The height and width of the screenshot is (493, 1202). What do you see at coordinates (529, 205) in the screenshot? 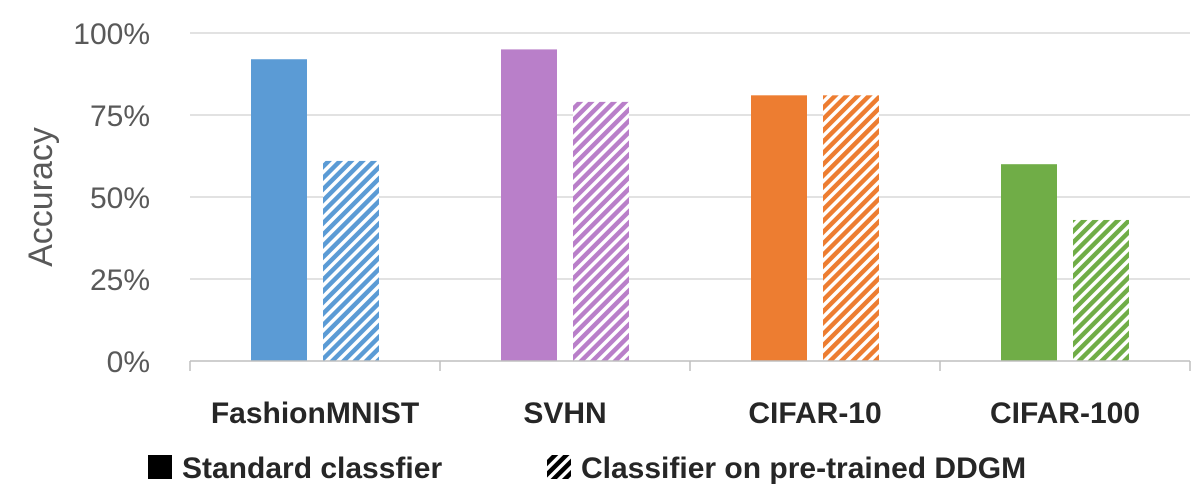
I see `bar-svhn-standard` at bounding box center [529, 205].